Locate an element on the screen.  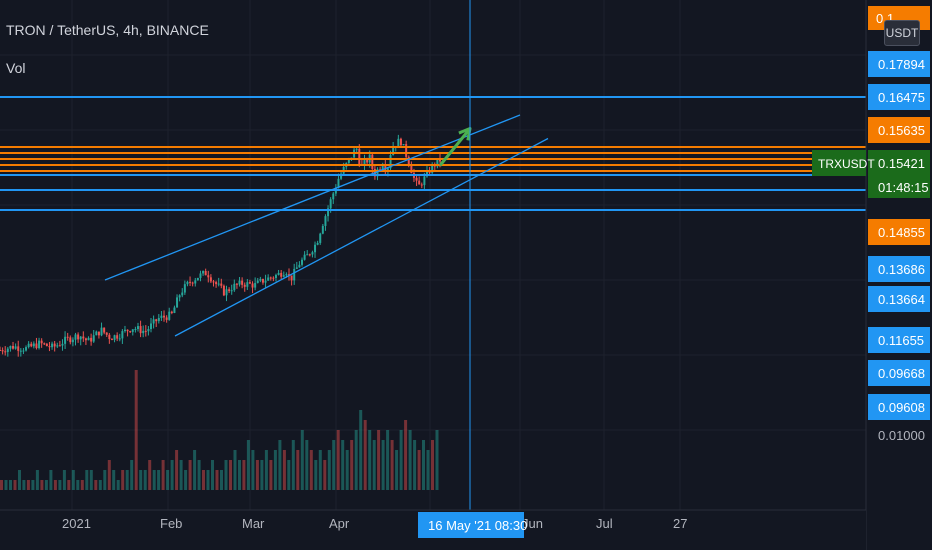
currency-button: USDT is located at coordinates (902, 33).